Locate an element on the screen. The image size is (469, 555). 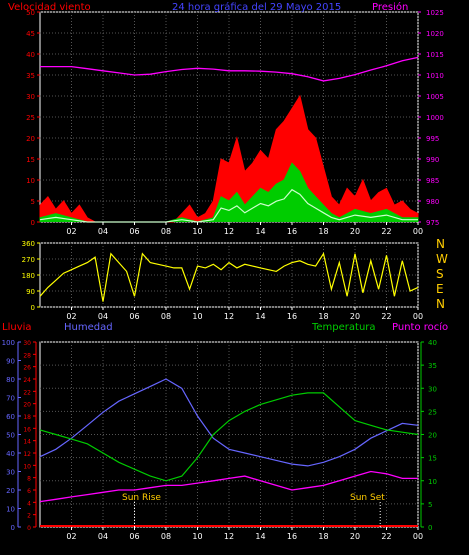
temperature-y-tick-label: 40 is located at coordinates (432, 343).